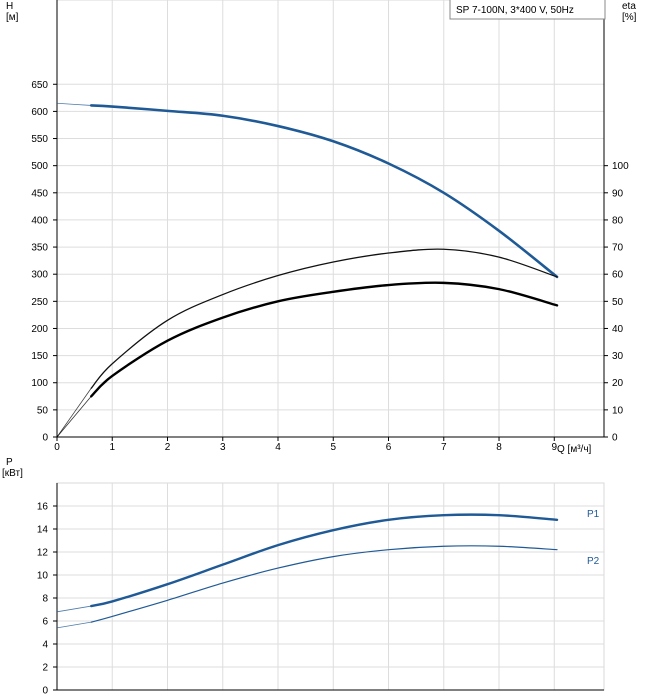 The width and height of the screenshot is (658, 700). I want to click on efficiency-b-extrapolated-line, so click(74, 417).